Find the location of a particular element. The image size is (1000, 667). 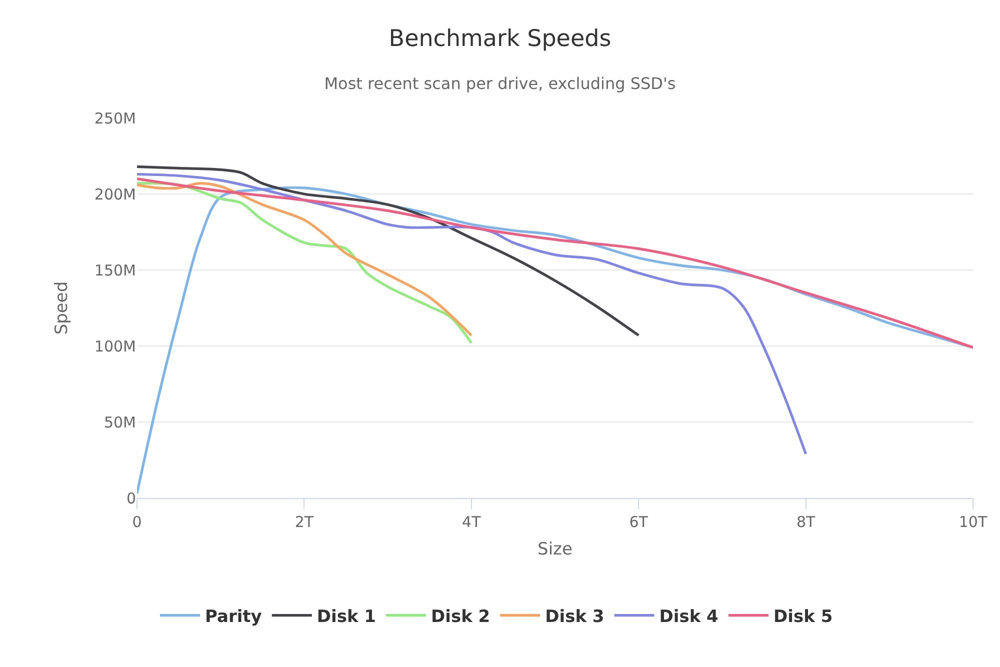

legend-label: Parity is located at coordinates (233, 616).